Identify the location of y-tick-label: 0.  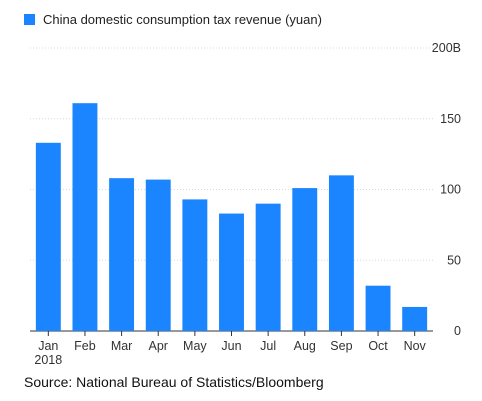
(457, 331).